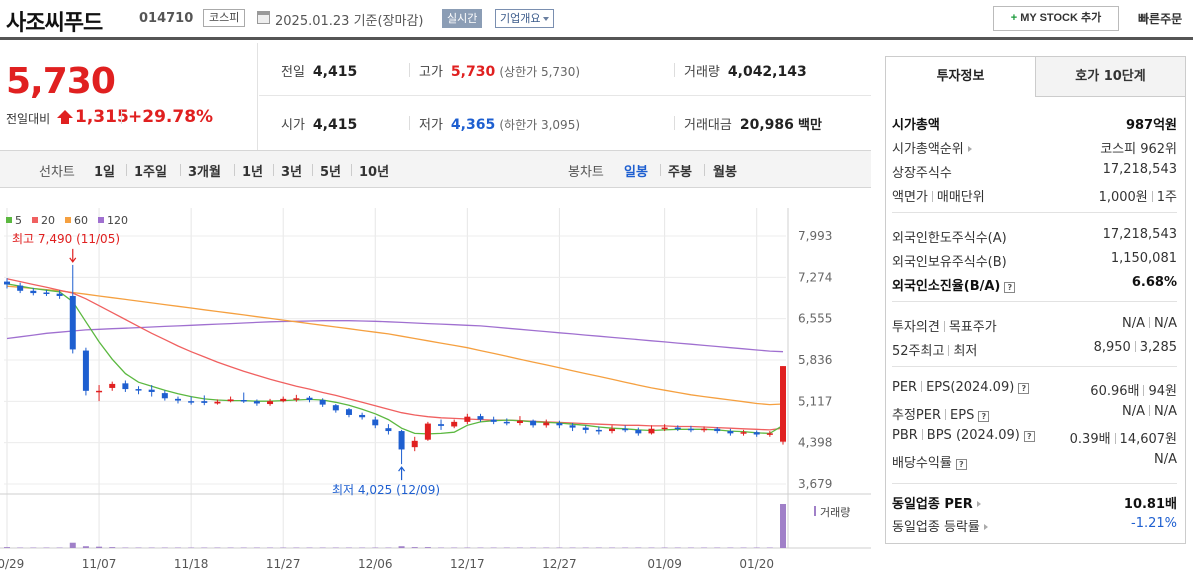 This screenshot has height=586, width=1193. Describe the element at coordinates (48, 220) in the screenshot. I see `legend-label: 20` at that location.